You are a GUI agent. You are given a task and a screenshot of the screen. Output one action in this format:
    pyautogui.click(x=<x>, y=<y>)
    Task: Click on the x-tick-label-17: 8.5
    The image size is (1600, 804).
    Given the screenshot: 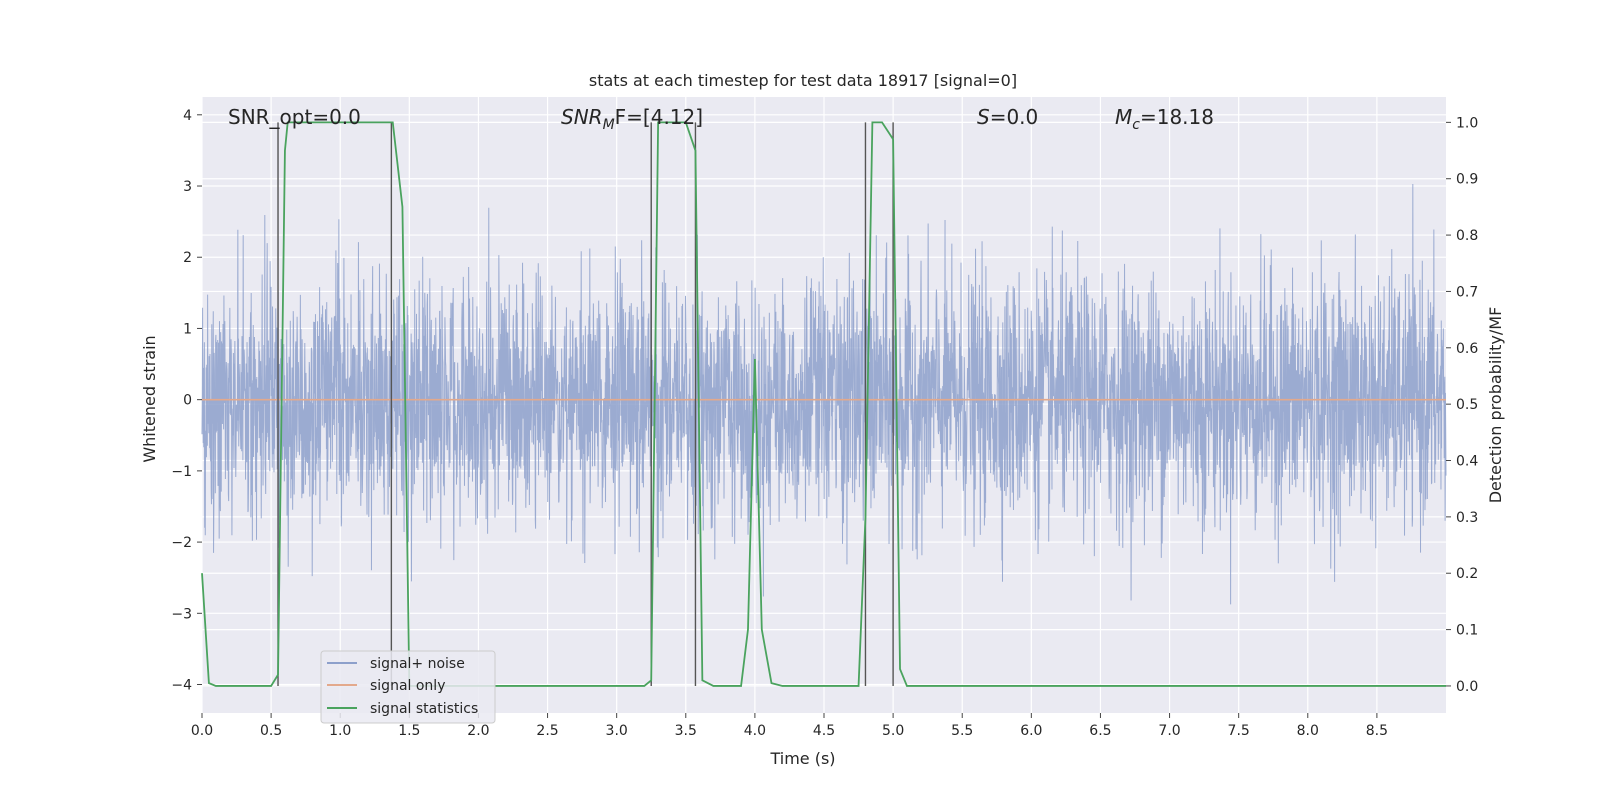 What is the action you would take?
    pyautogui.click(x=1377, y=731)
    